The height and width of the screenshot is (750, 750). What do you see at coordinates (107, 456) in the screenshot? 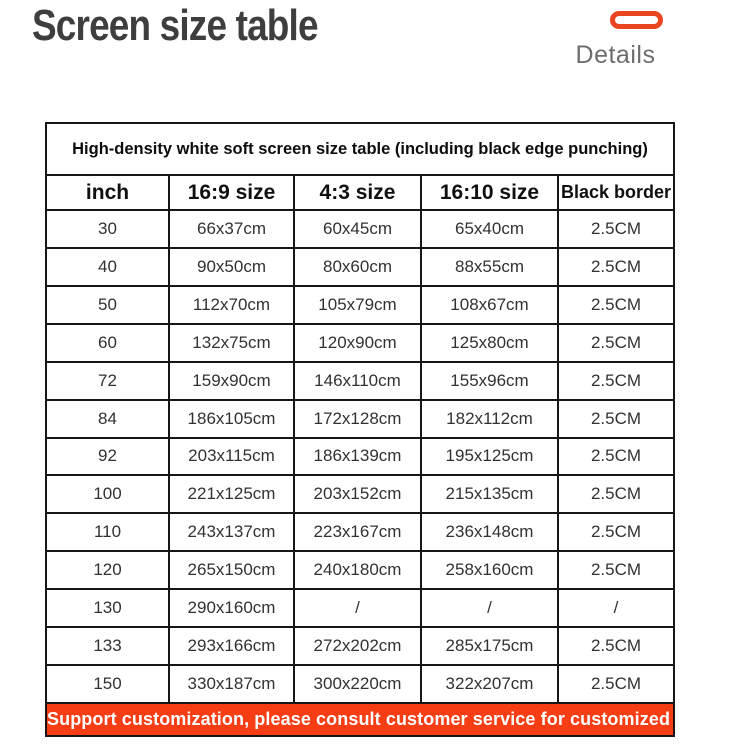
I see `table-cell: 92` at bounding box center [107, 456].